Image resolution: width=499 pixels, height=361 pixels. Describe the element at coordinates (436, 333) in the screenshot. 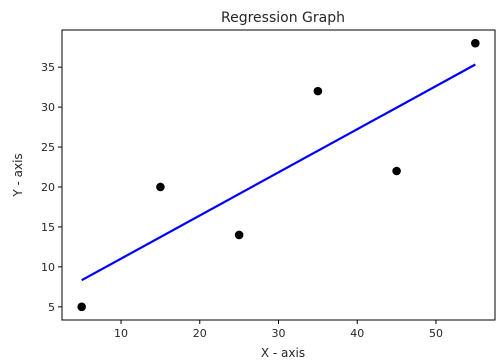

I see `x-tick-label: 50` at that location.